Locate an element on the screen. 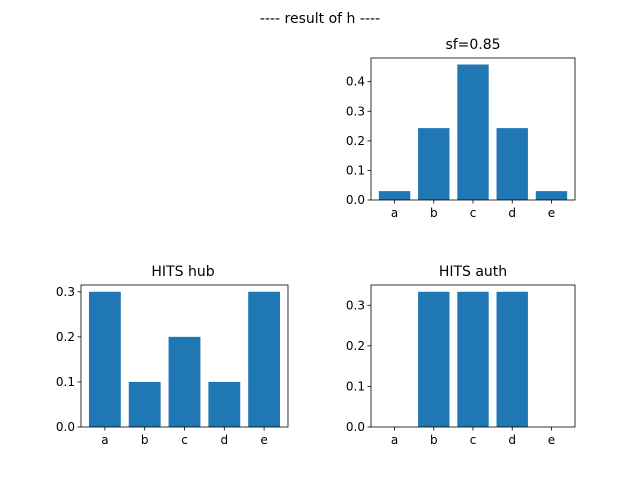  chart-title: HITS hub is located at coordinates (182, 272).